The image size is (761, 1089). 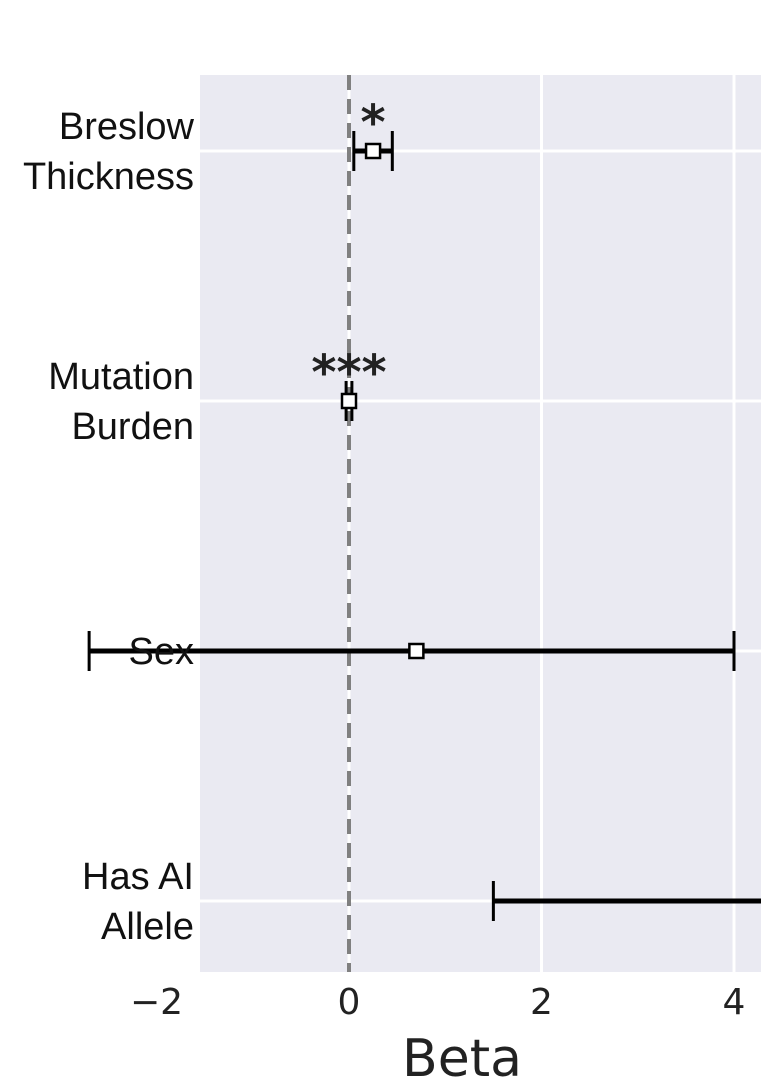 What do you see at coordinates (138, 877) in the screenshot?
I see `y-tick-label: Has AI` at bounding box center [138, 877].